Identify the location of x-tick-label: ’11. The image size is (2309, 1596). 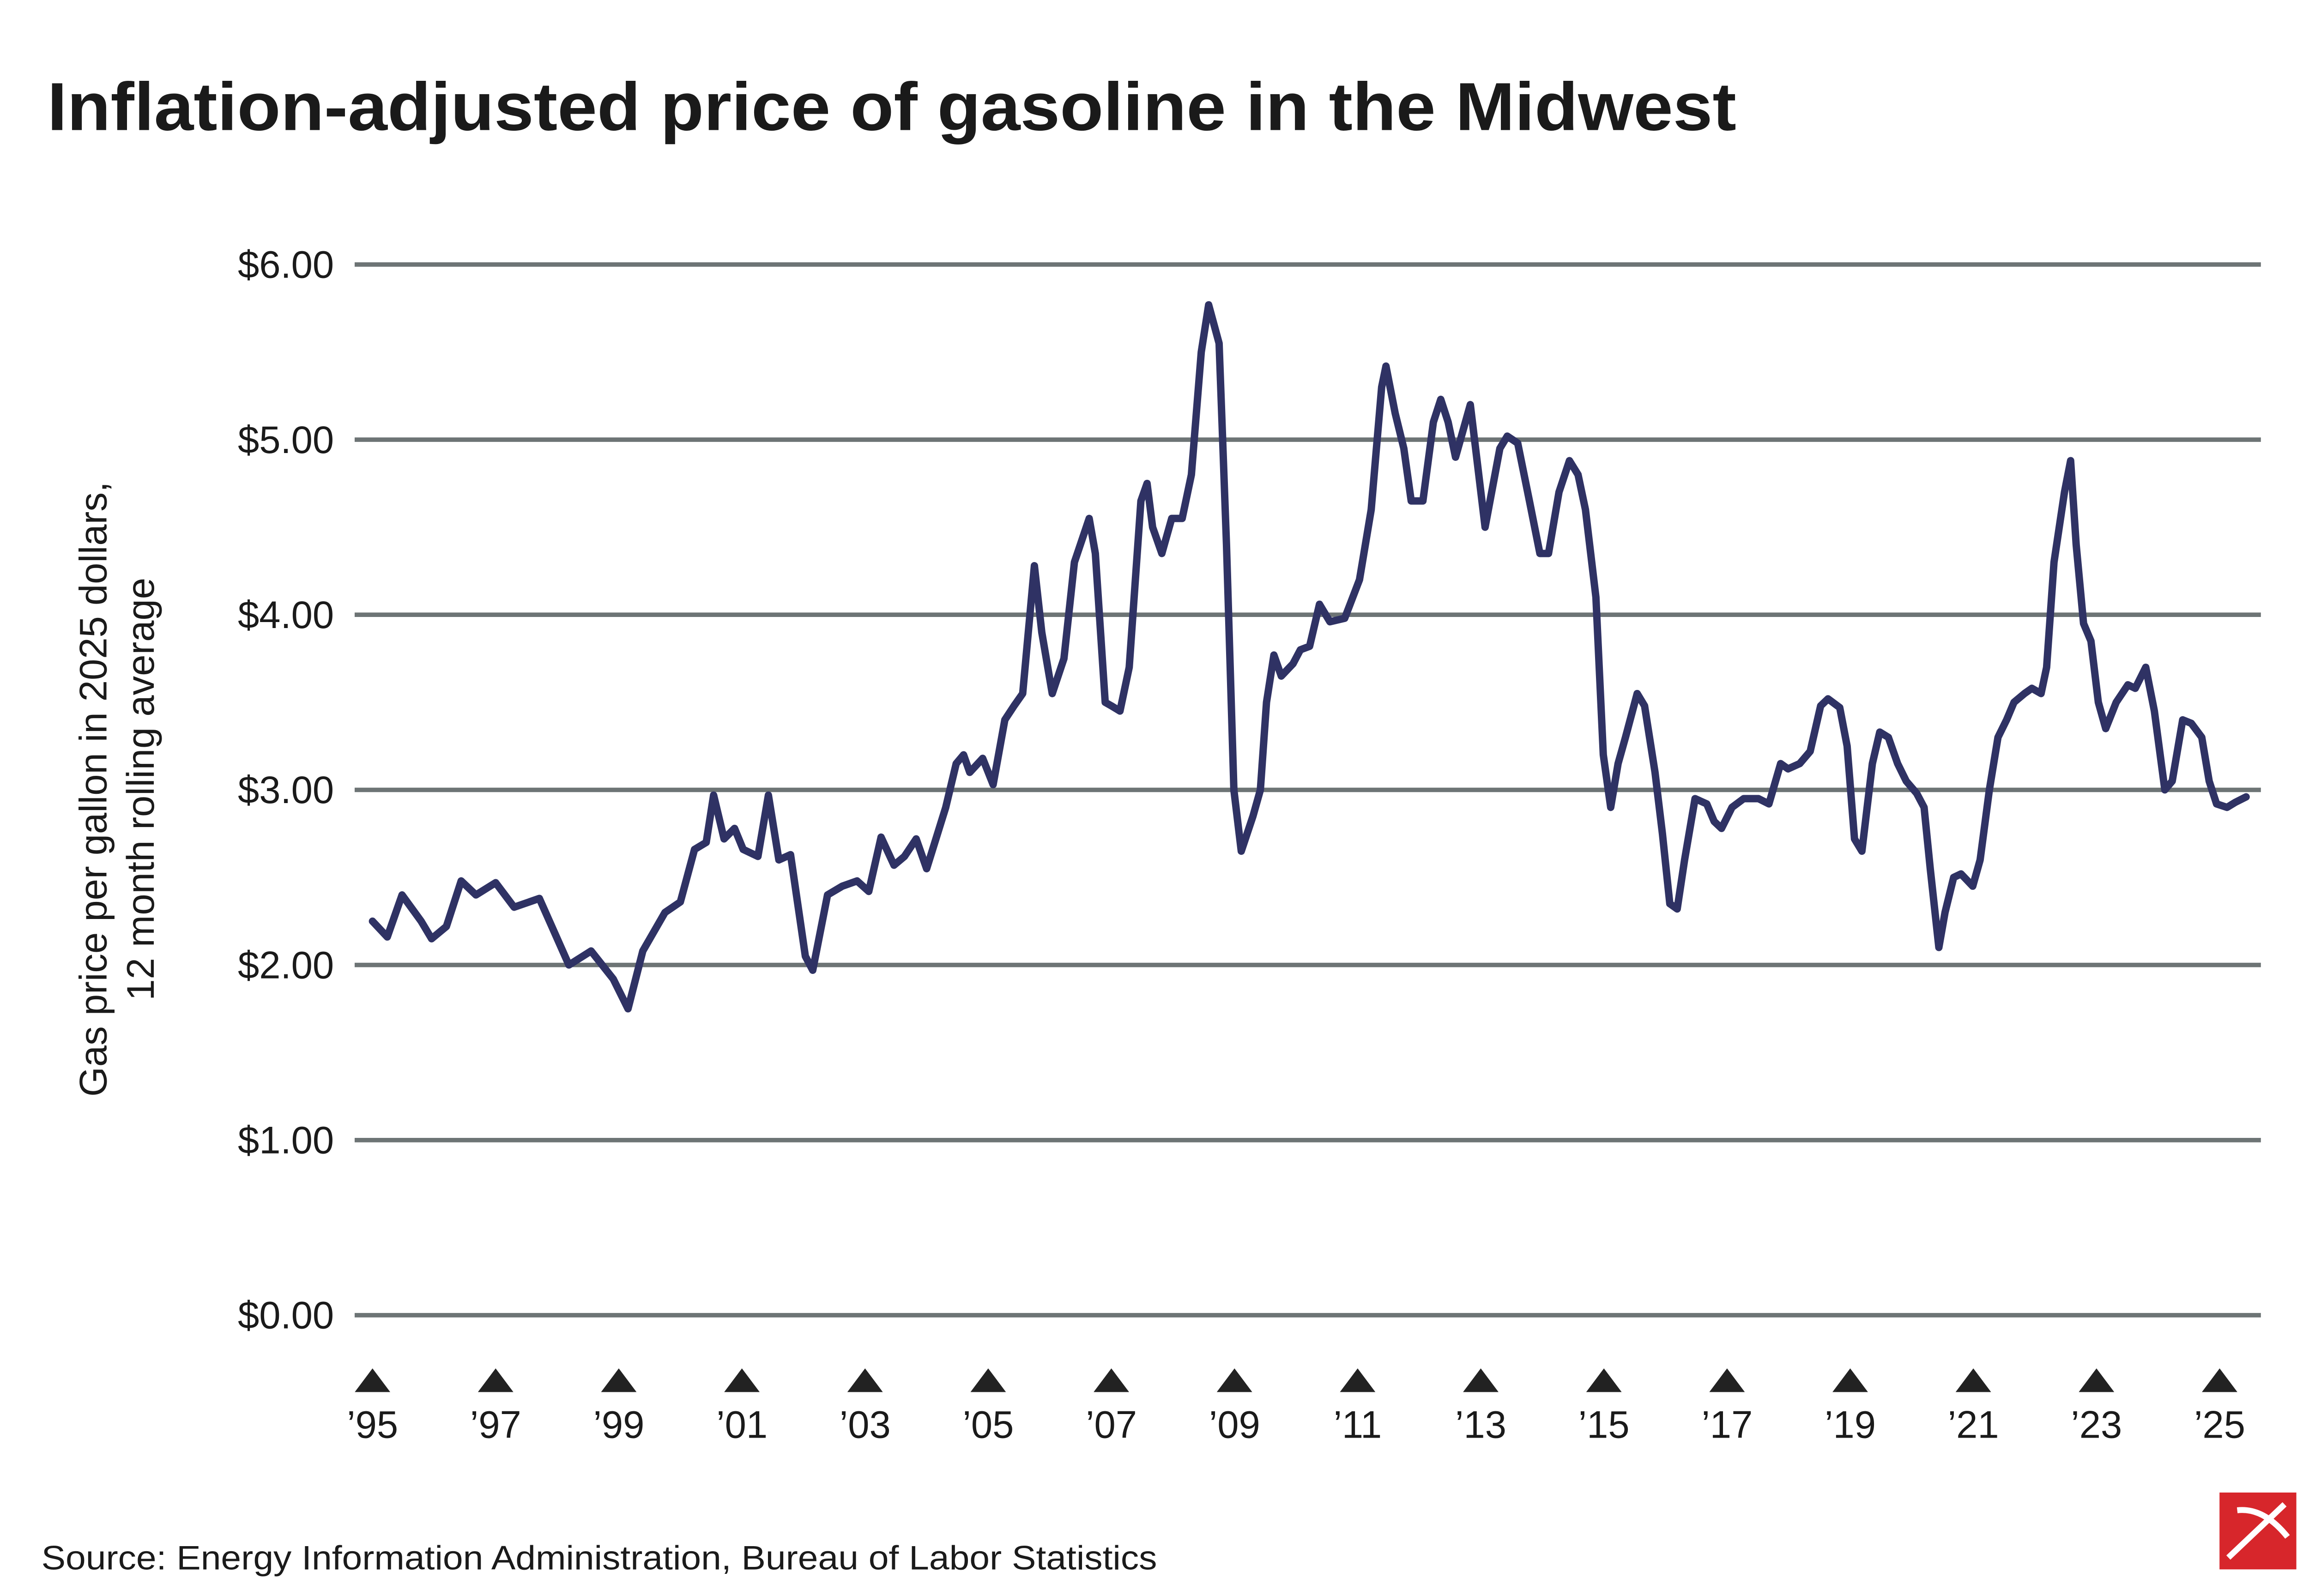
(1357, 1424).